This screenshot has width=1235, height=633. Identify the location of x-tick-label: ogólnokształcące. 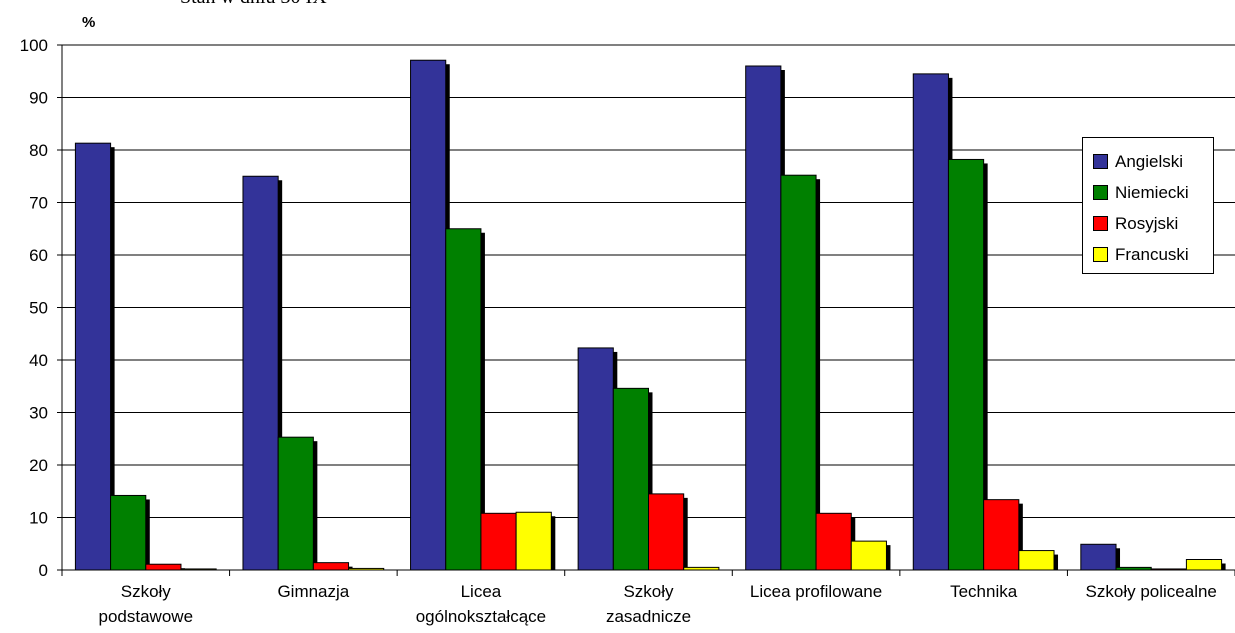
(481, 616).